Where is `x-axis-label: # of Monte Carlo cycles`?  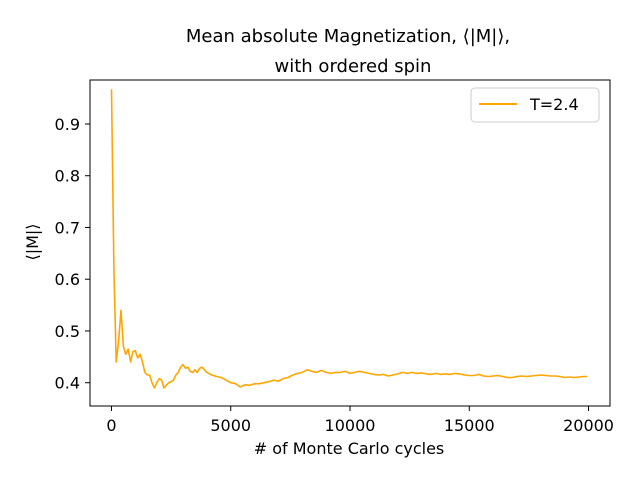
x-axis-label: # of Monte Carlo cycles is located at coordinates (349, 448).